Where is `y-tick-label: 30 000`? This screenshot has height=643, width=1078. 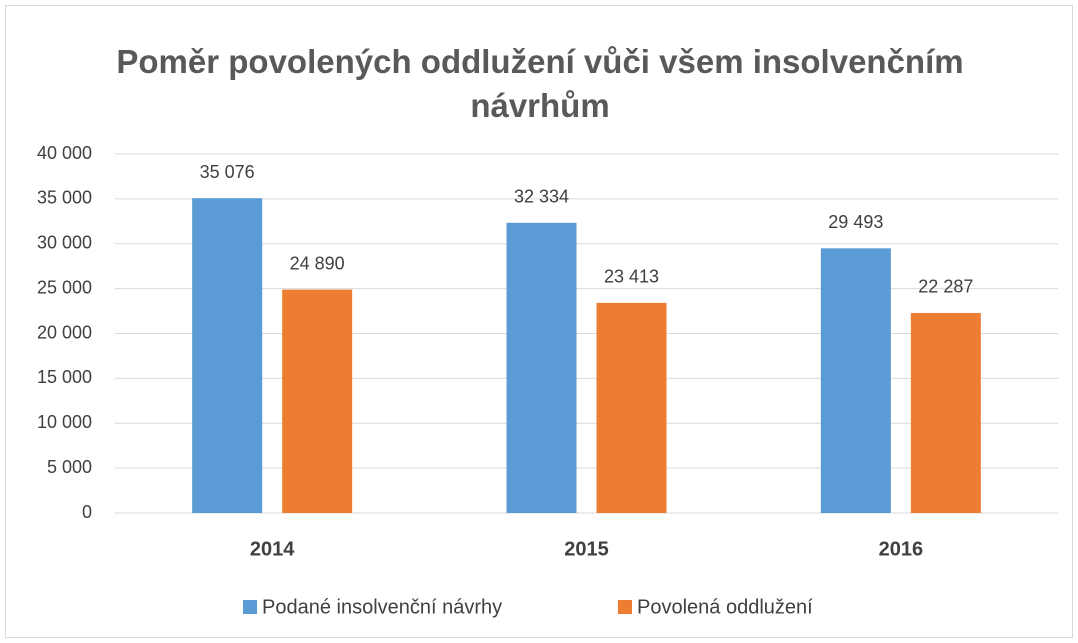 y-tick-label: 30 000 is located at coordinates (64, 243).